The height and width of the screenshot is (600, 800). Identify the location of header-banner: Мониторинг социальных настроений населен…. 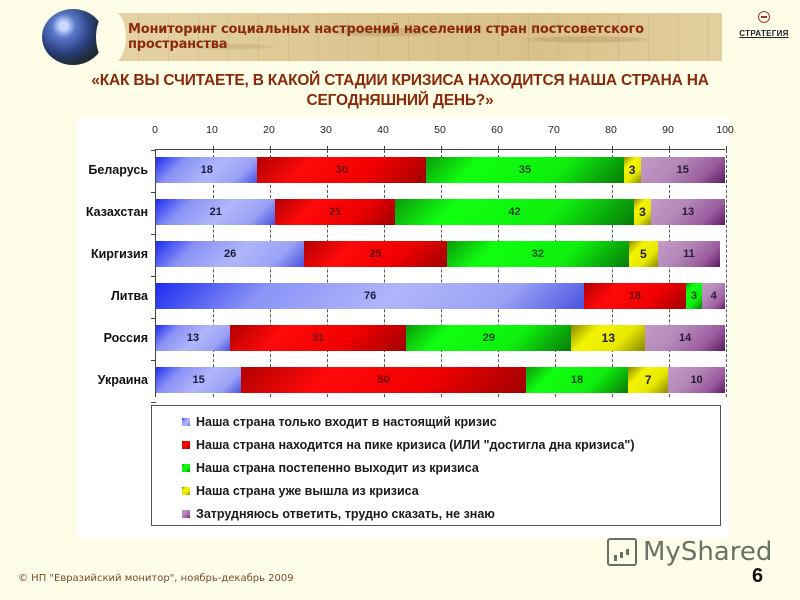
(415, 37).